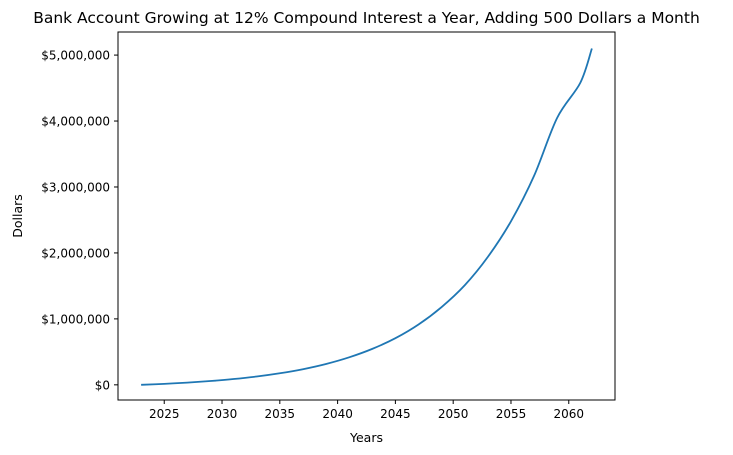  What do you see at coordinates (75, 187) in the screenshot?
I see `y-tick-label: $3,000,000` at bounding box center [75, 187].